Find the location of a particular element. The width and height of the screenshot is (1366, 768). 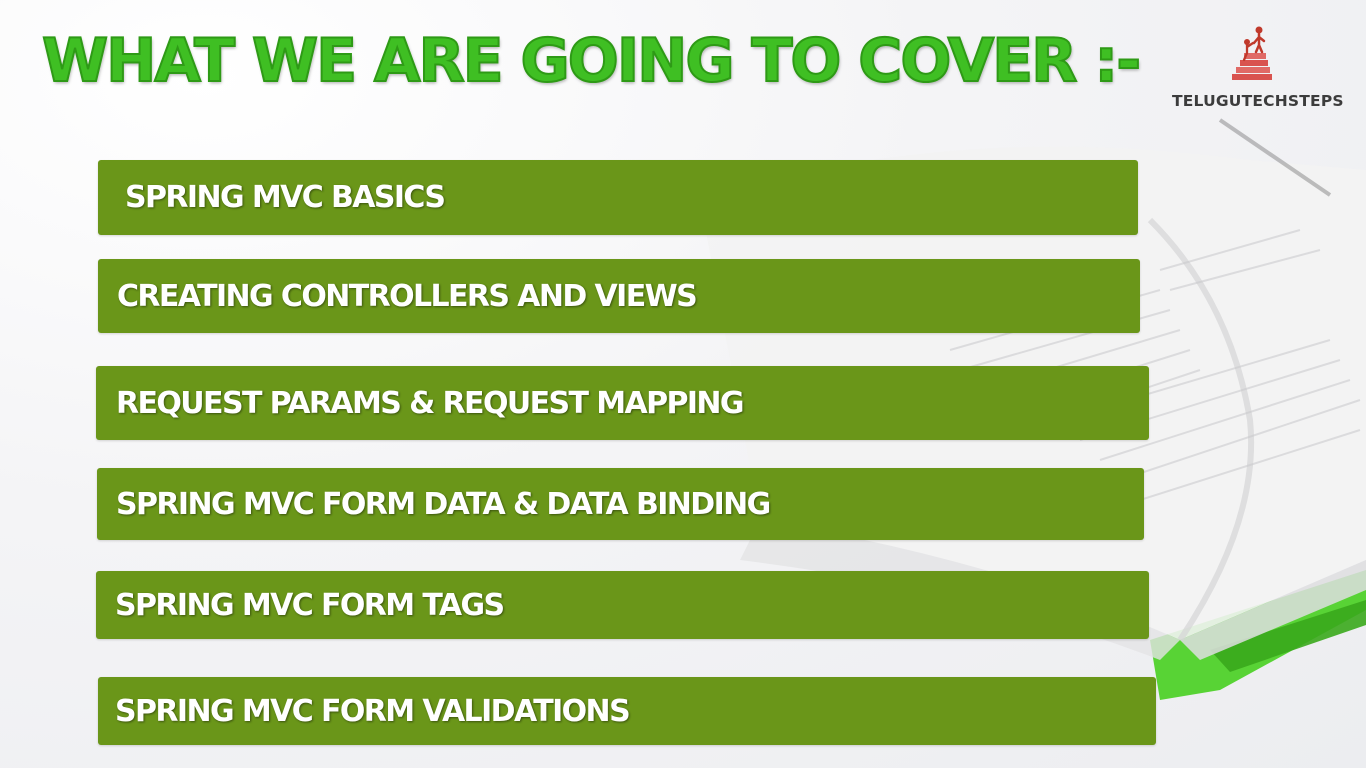

people-on-steps-icon is located at coordinates (1252, 53).